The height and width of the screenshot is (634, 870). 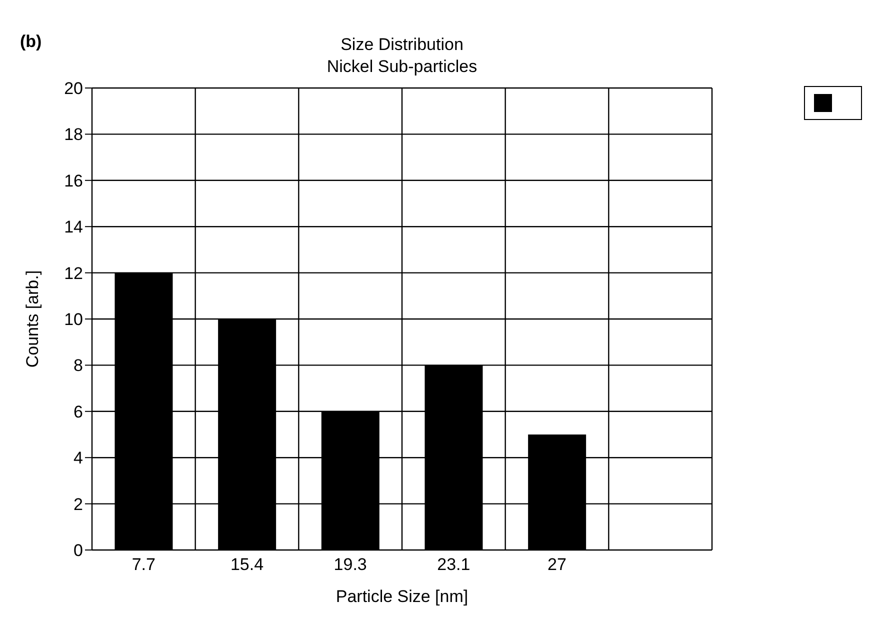 I want to click on y-tick-label: 10, so click(x=73, y=320).